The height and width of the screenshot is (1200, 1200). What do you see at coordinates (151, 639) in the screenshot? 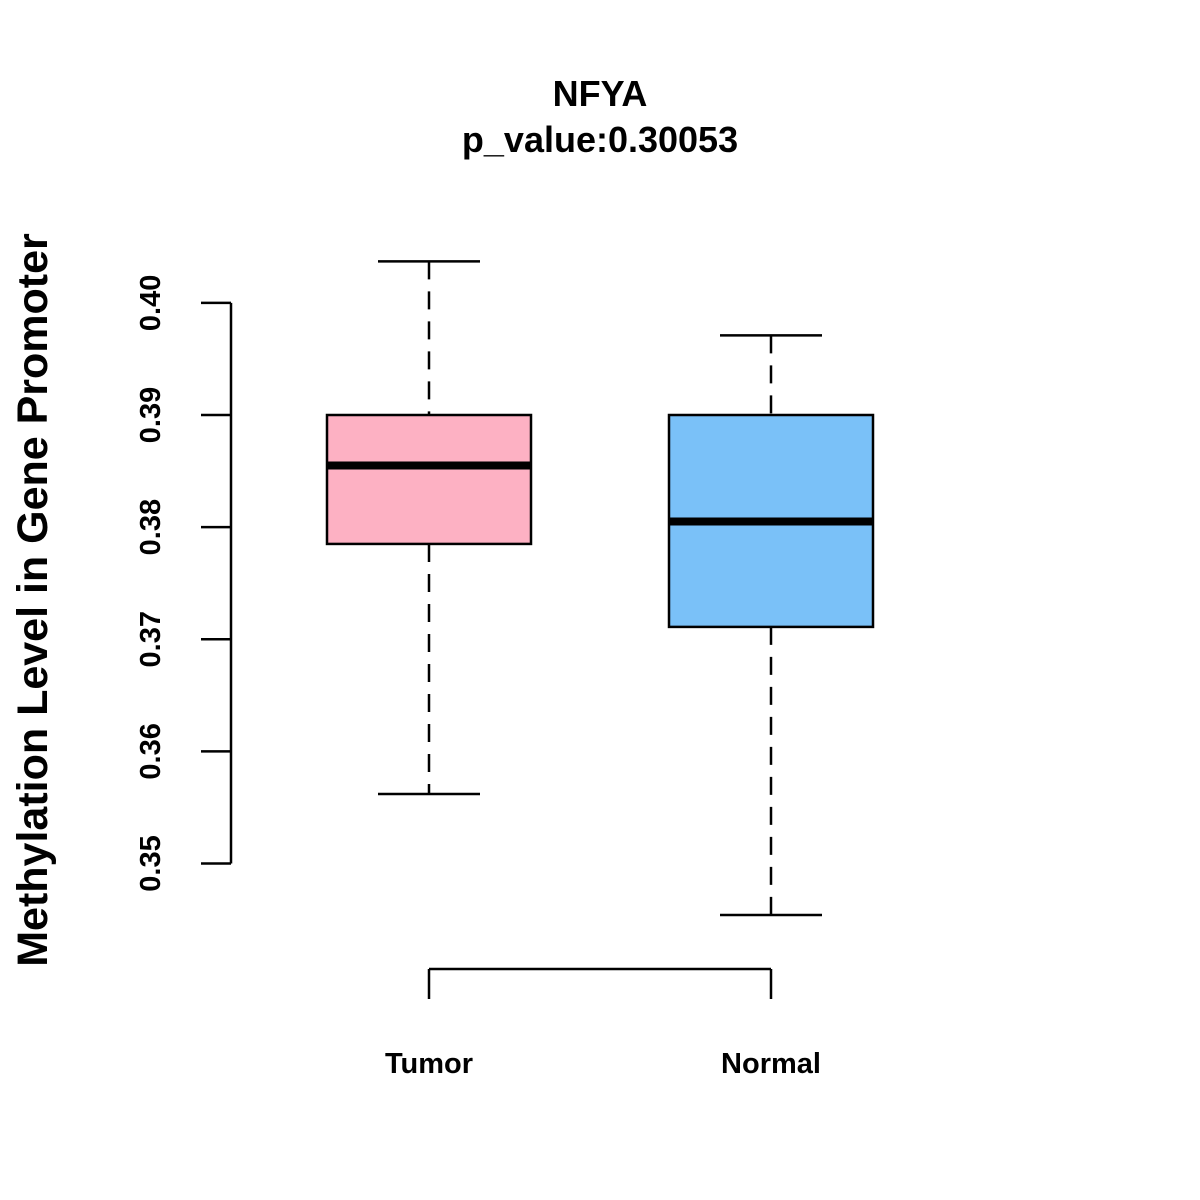
I see `y-tick-label: 0.37` at bounding box center [151, 639].